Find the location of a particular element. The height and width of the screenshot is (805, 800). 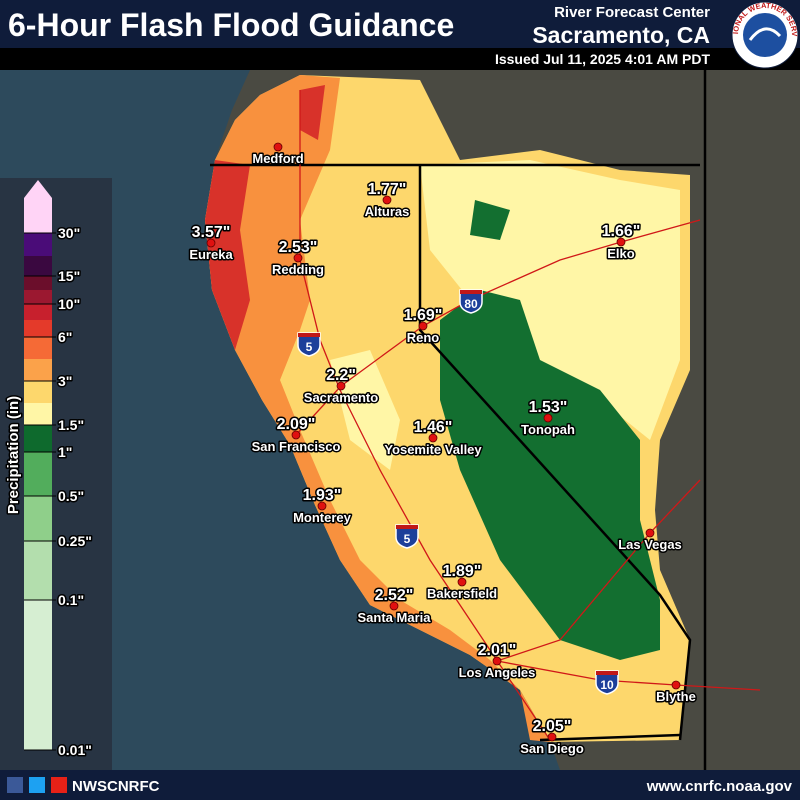

city-value: 2.09" is located at coordinates (296, 424).